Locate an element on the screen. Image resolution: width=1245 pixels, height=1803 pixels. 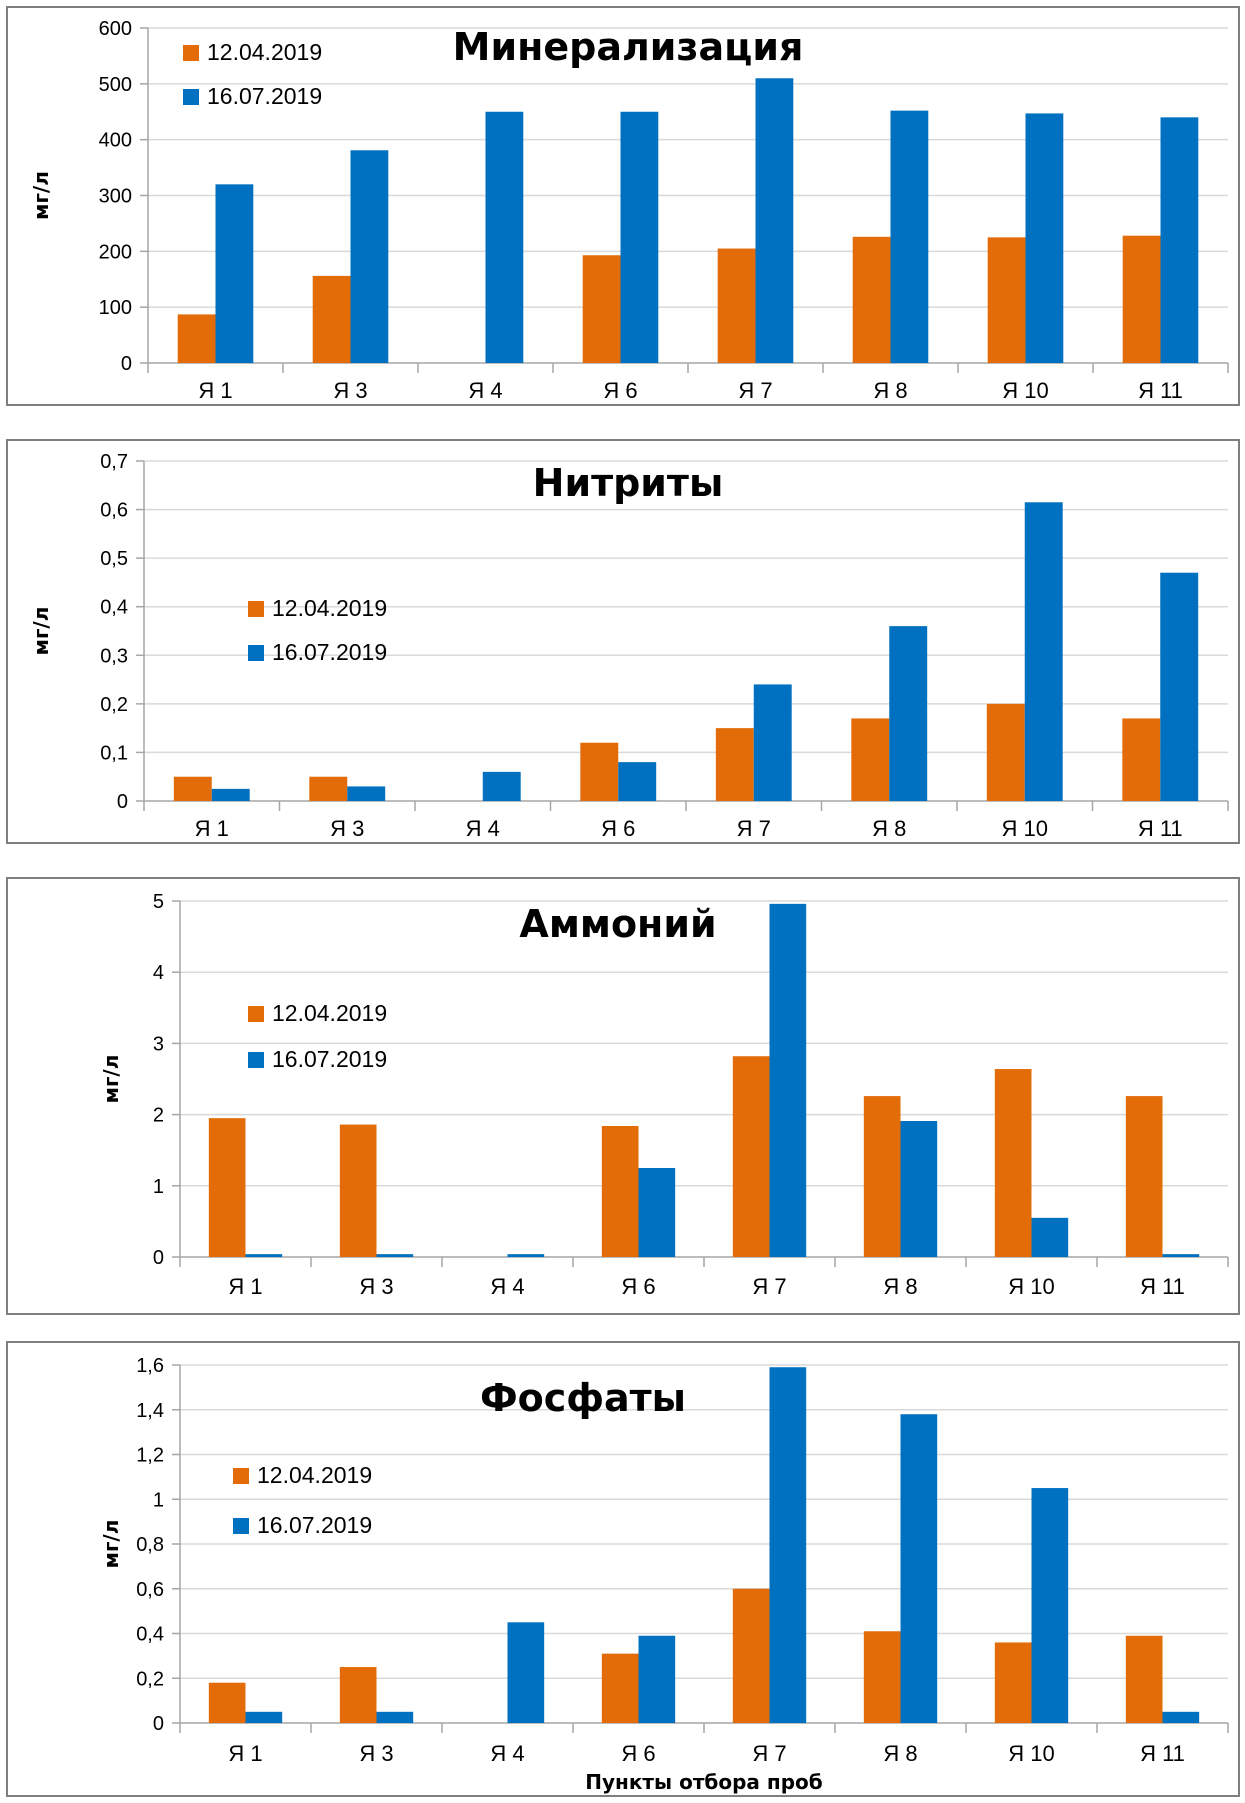
y-tick-label: 0,1 is located at coordinates (114, 753).